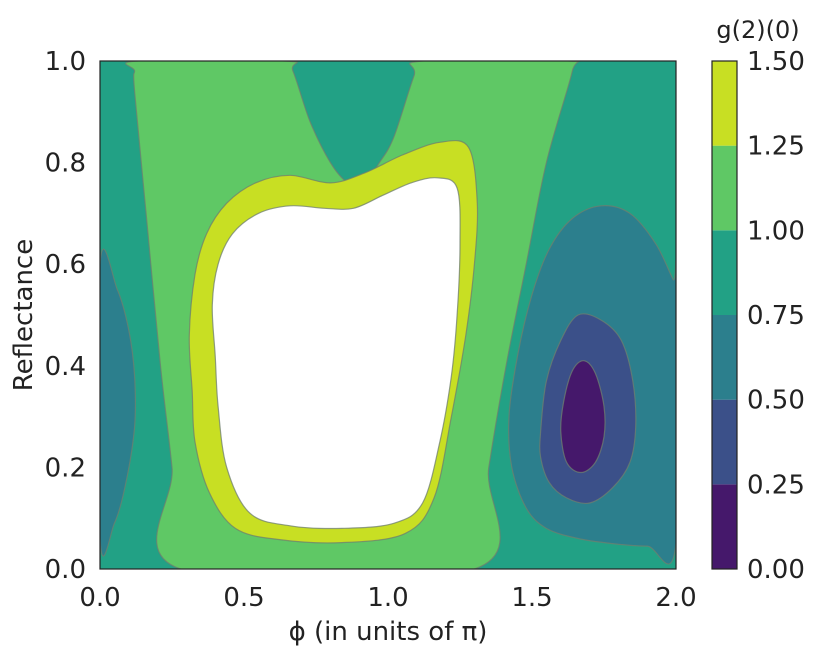  I want to click on y-axis-label: Reflectance, so click(24, 315).